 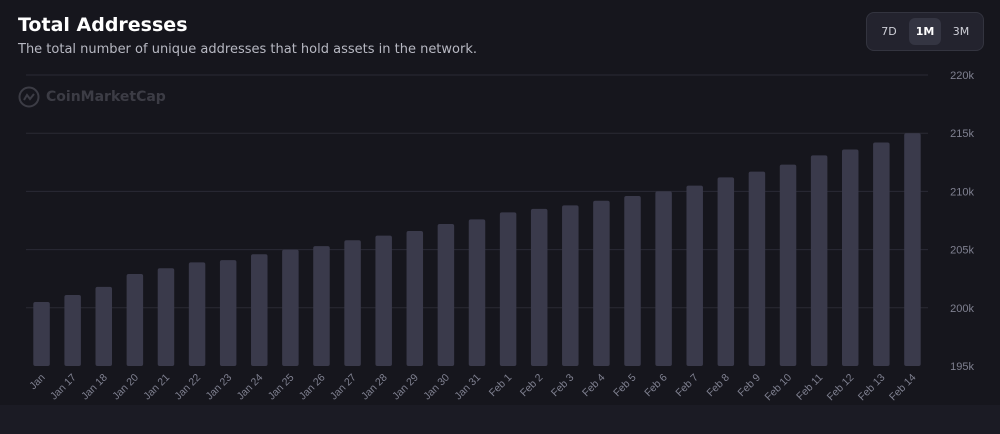 I want to click on x-tick-label: Jan 25, so click(x=281, y=387).